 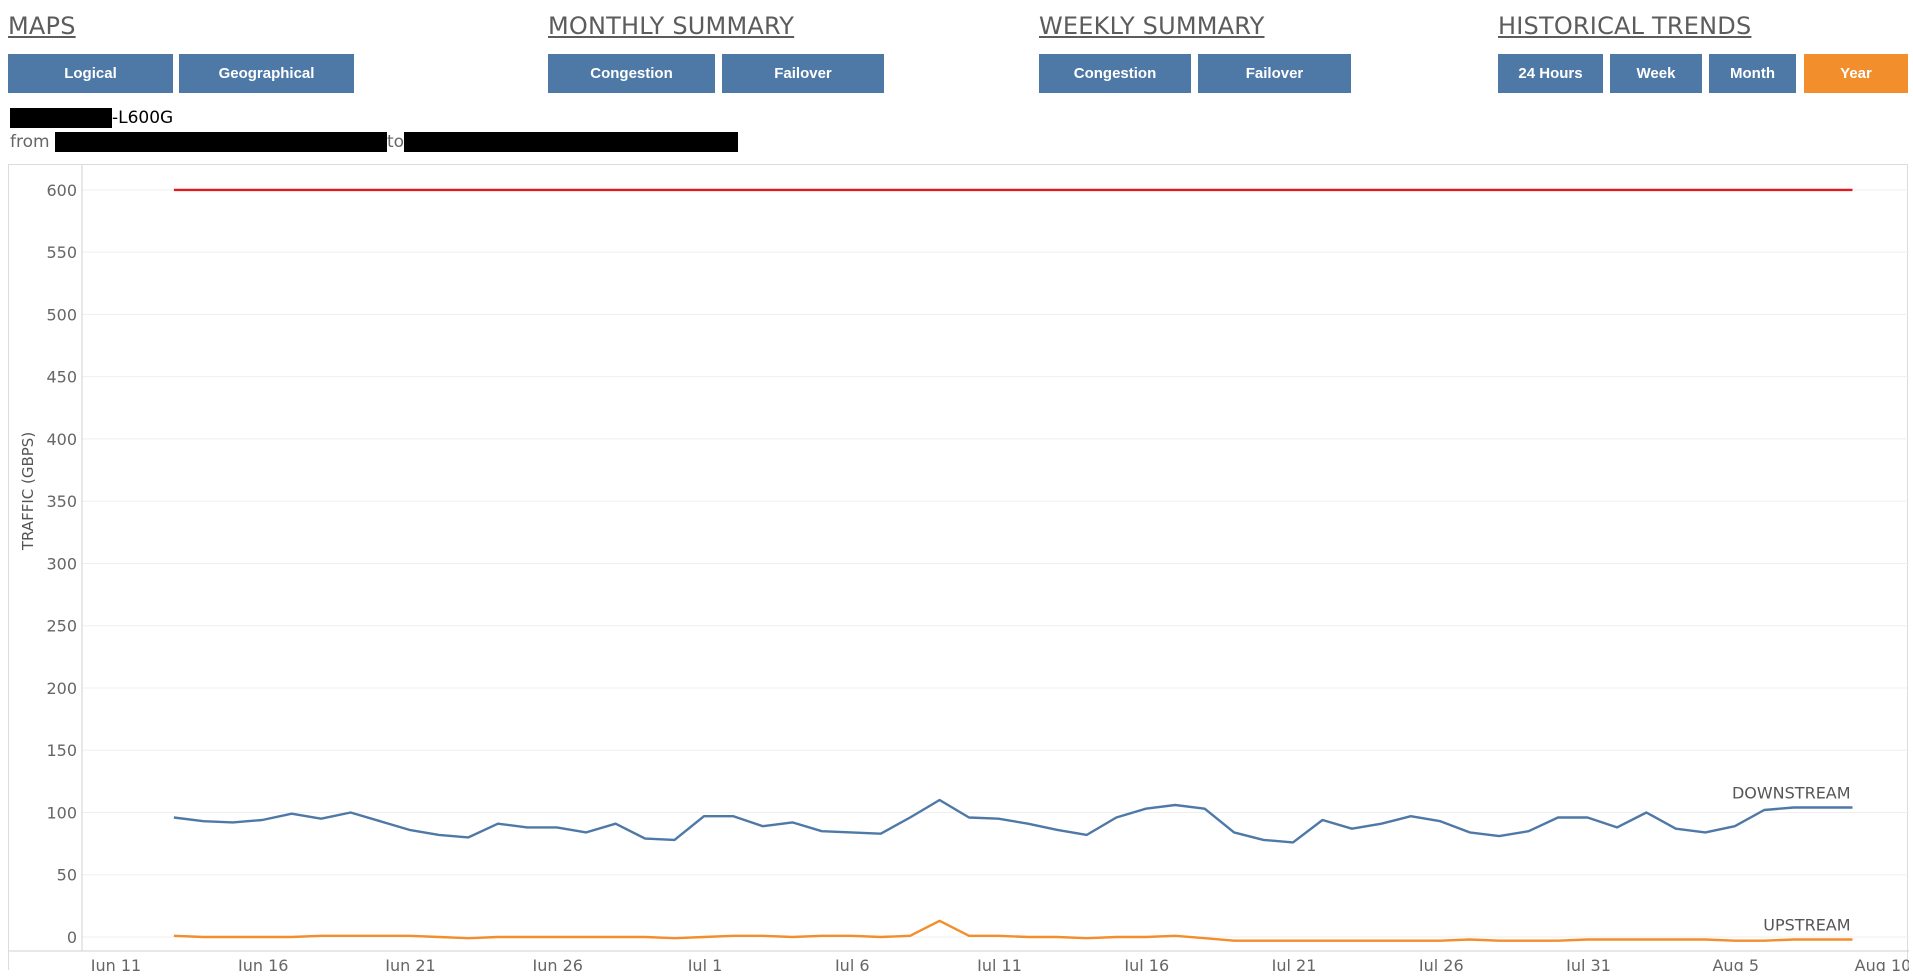 What do you see at coordinates (803, 73) in the screenshot?
I see `monthly-failover-button: Failover` at bounding box center [803, 73].